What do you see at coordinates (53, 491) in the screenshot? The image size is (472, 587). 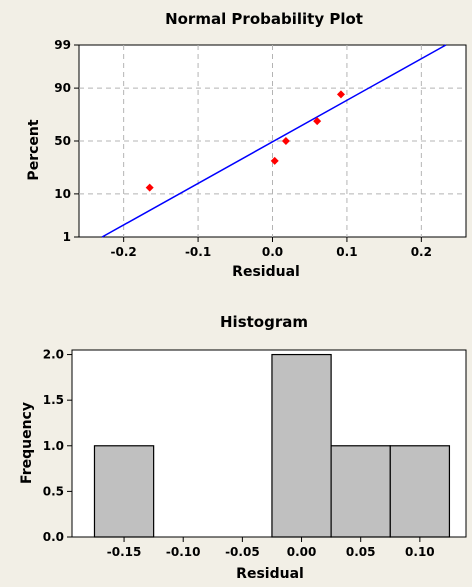 I see `hist-y-tick-label: 0.5` at bounding box center [53, 491].